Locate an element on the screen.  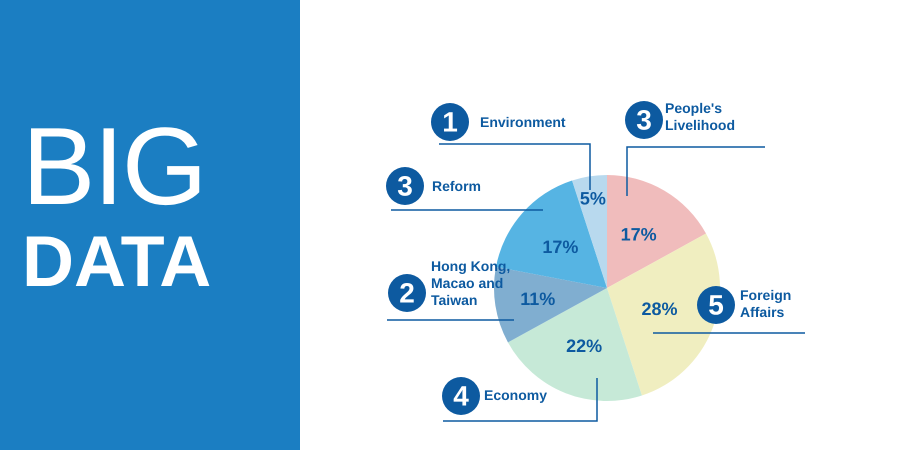
data-label: 22% is located at coordinates (584, 346).